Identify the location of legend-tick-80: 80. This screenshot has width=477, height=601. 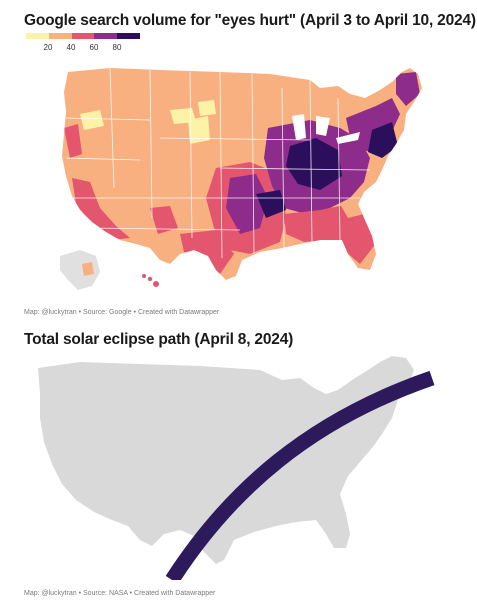
(117, 47).